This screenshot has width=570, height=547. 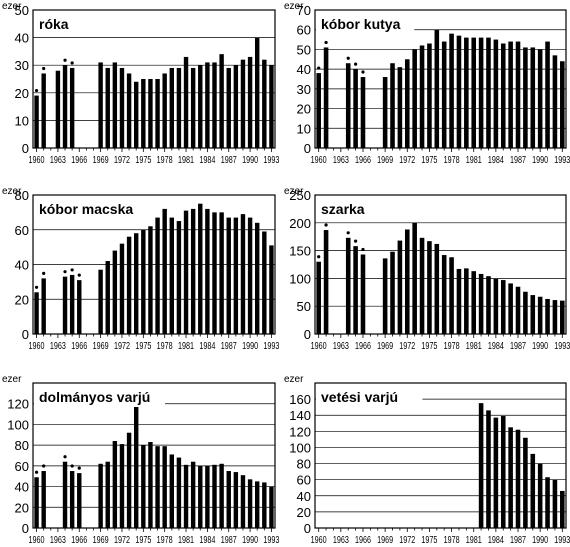 I want to click on y-tick-label: 250, so click(x=300, y=195).